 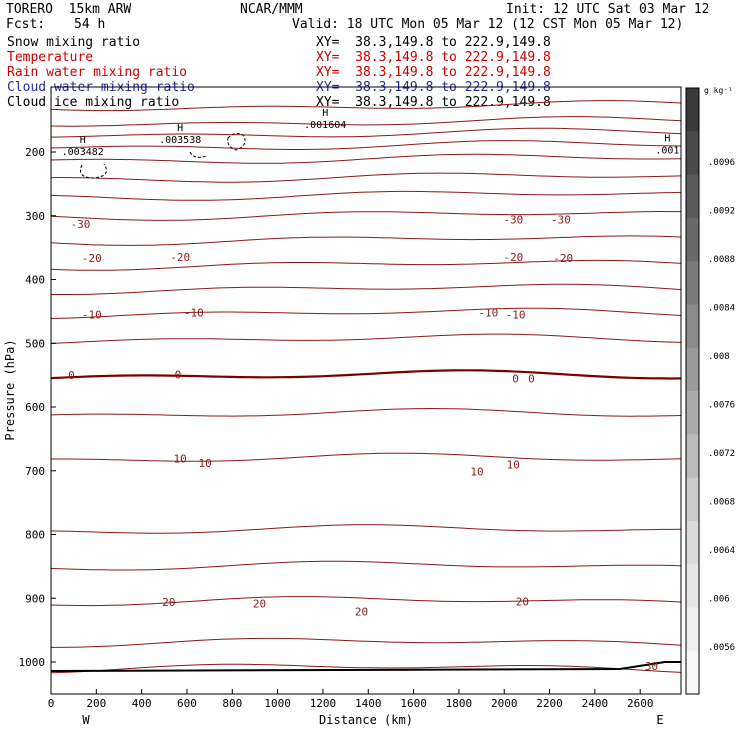 What do you see at coordinates (721, 163) in the screenshot?
I see `colorbar-tick-label: .0096` at bounding box center [721, 163].